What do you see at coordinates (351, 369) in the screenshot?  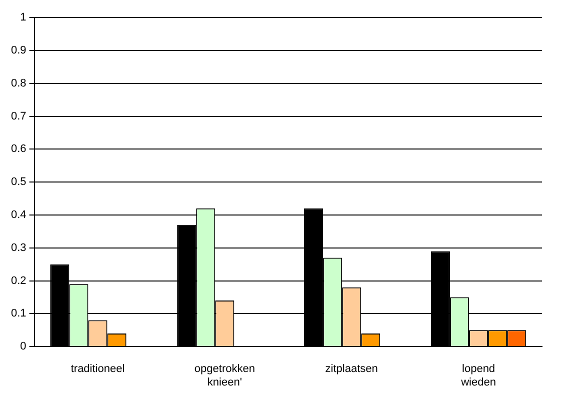 I see `x-tick-label: zitplaatsen` at bounding box center [351, 369].